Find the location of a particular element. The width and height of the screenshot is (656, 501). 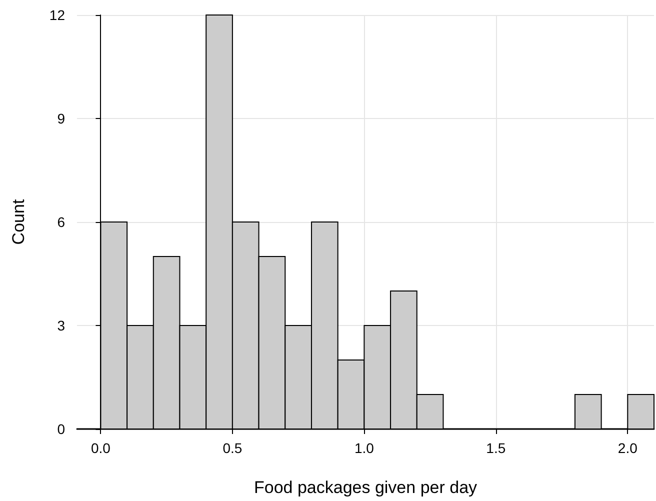

y-tick-label: 12 is located at coordinates (57, 15).